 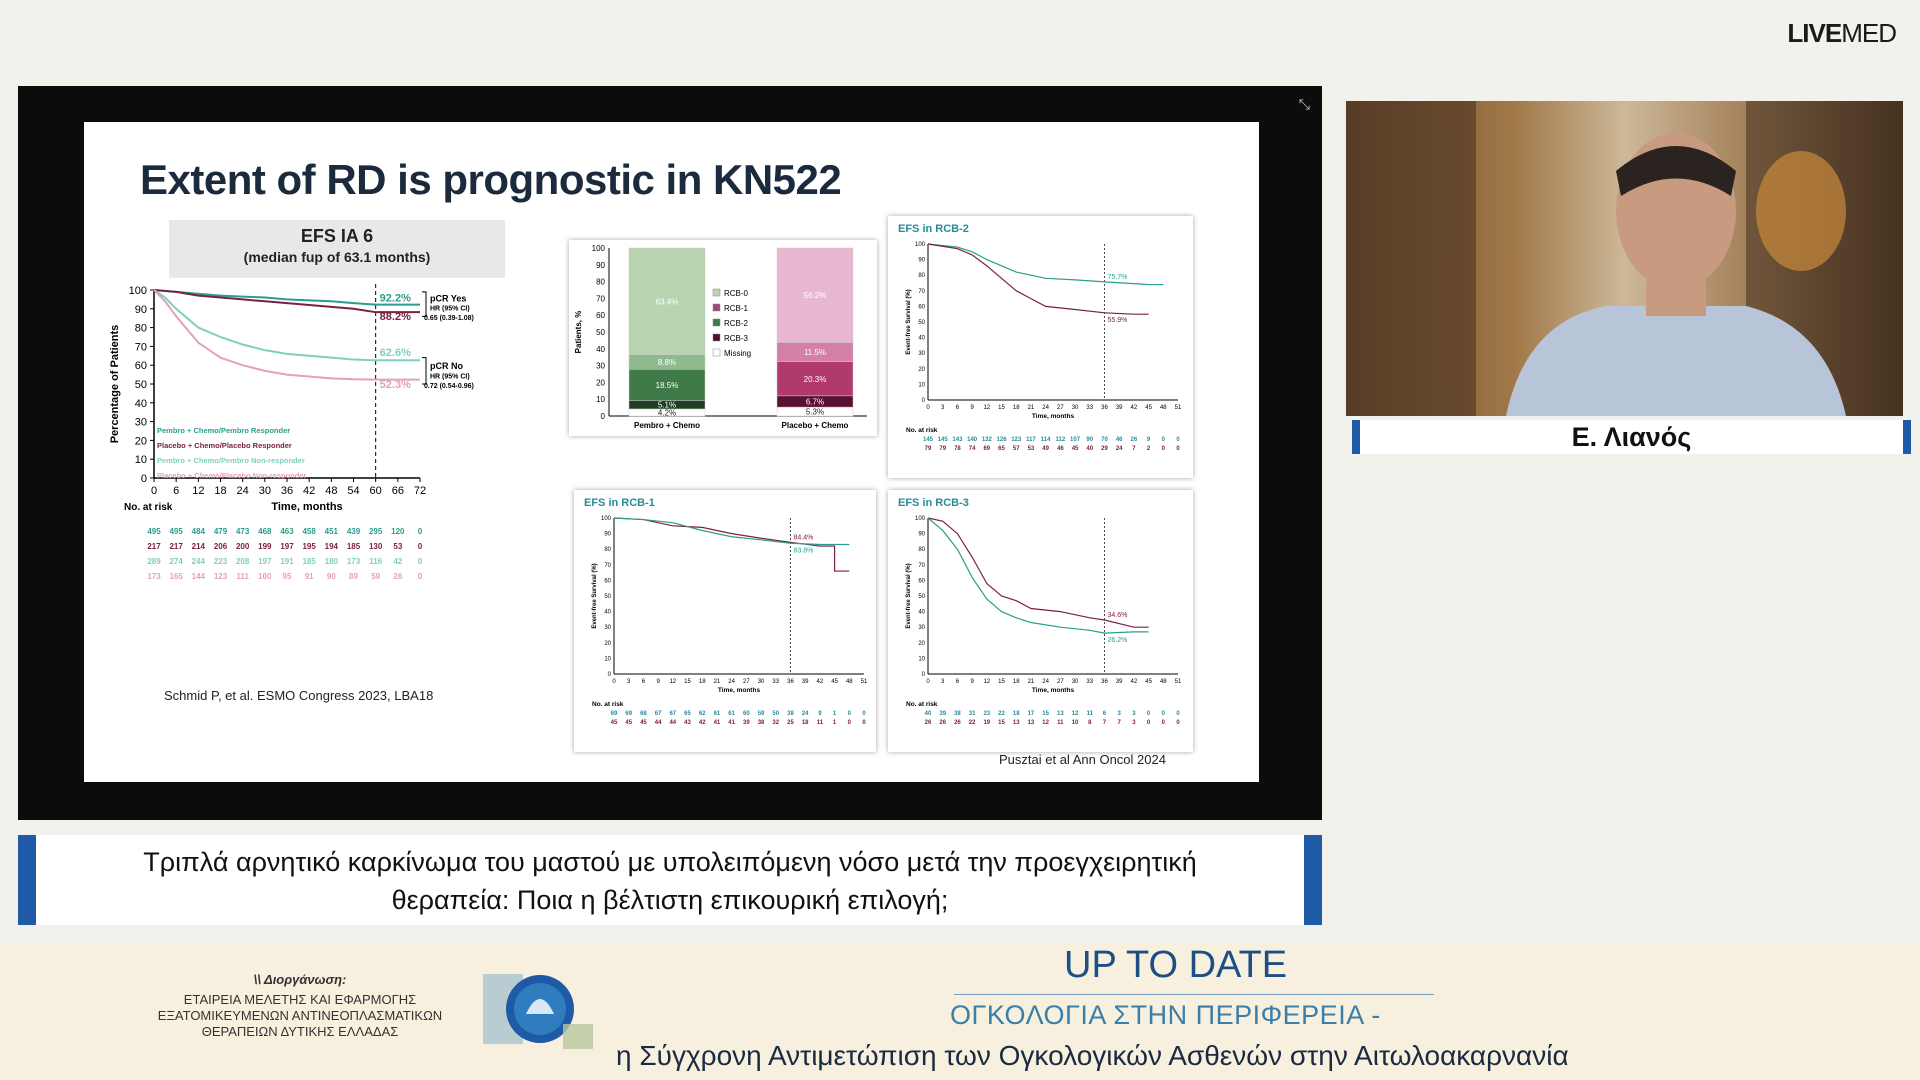 I want to click on x-axis-label: Time, months, so click(x=1053, y=690).